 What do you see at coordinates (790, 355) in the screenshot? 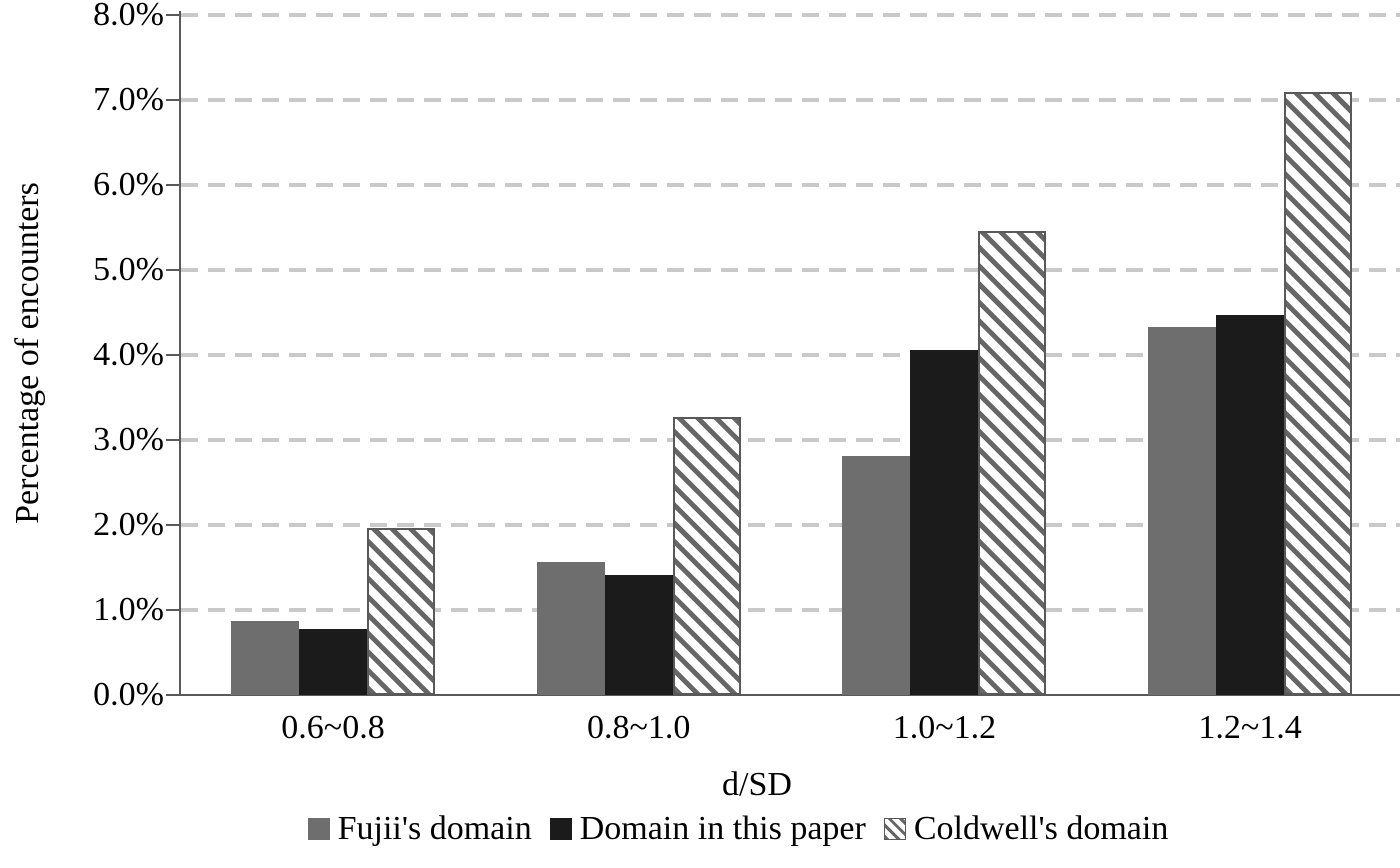
I see `gridline-4.0%` at bounding box center [790, 355].